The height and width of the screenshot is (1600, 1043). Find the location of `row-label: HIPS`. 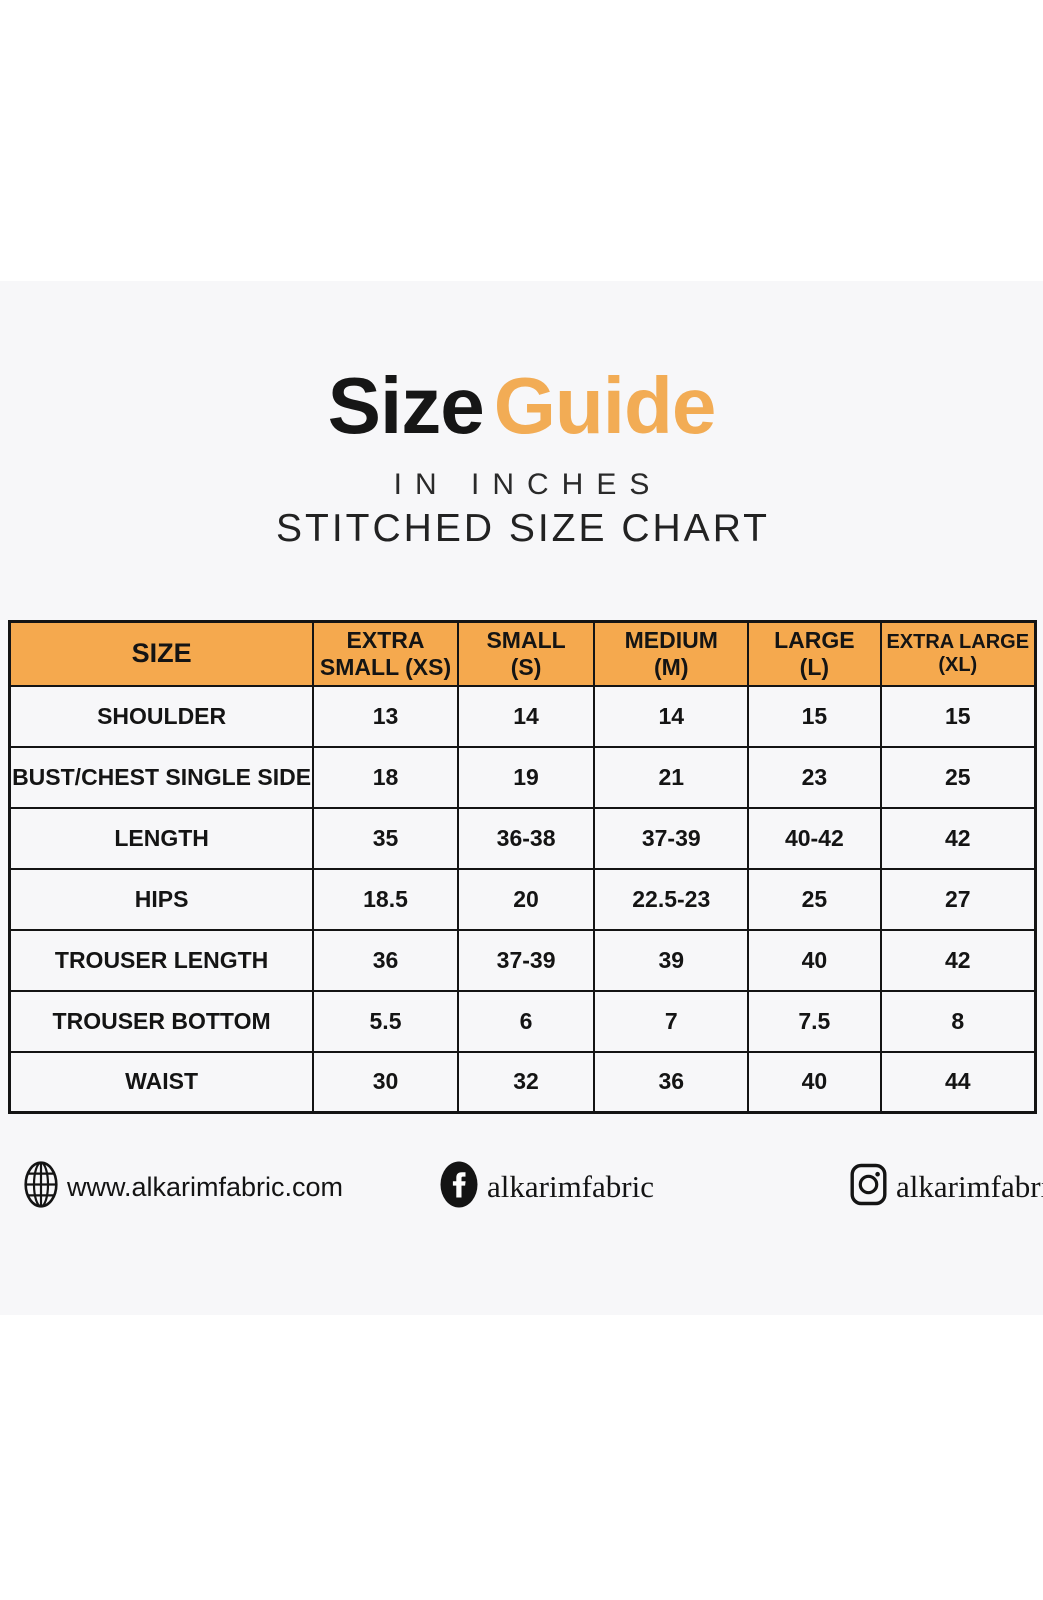

row-label: HIPS is located at coordinates (161, 899).